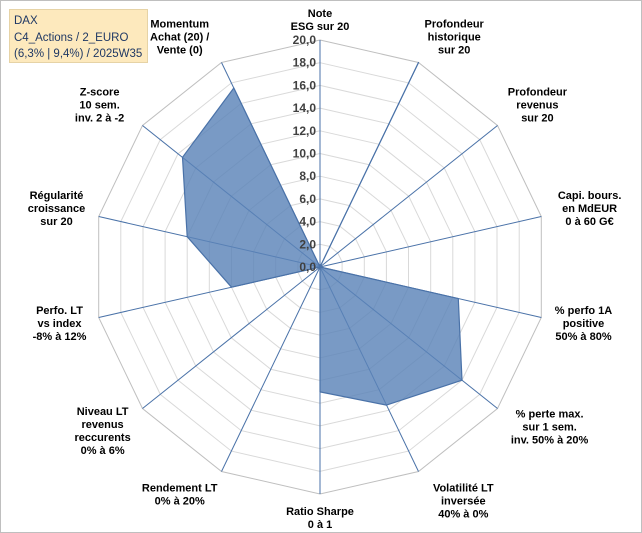 This screenshot has width=642, height=533. I want to click on axis-label: Z-score 10 sem. inv. 2 à -2, so click(99, 105).